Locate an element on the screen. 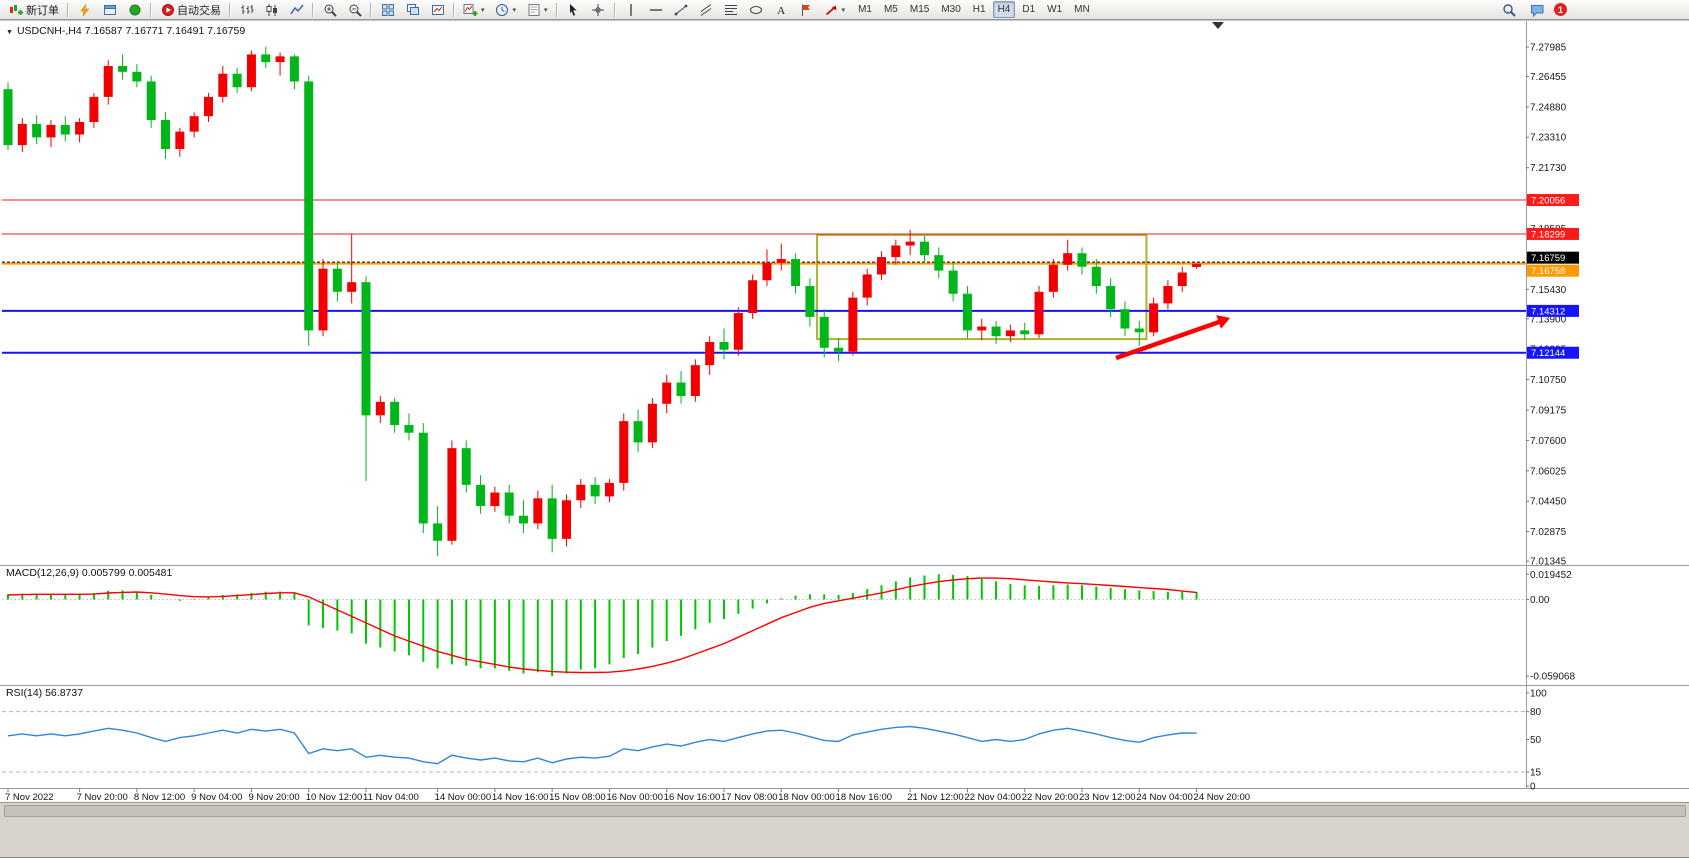  svg-text: 7.07600 is located at coordinates (1548, 441).